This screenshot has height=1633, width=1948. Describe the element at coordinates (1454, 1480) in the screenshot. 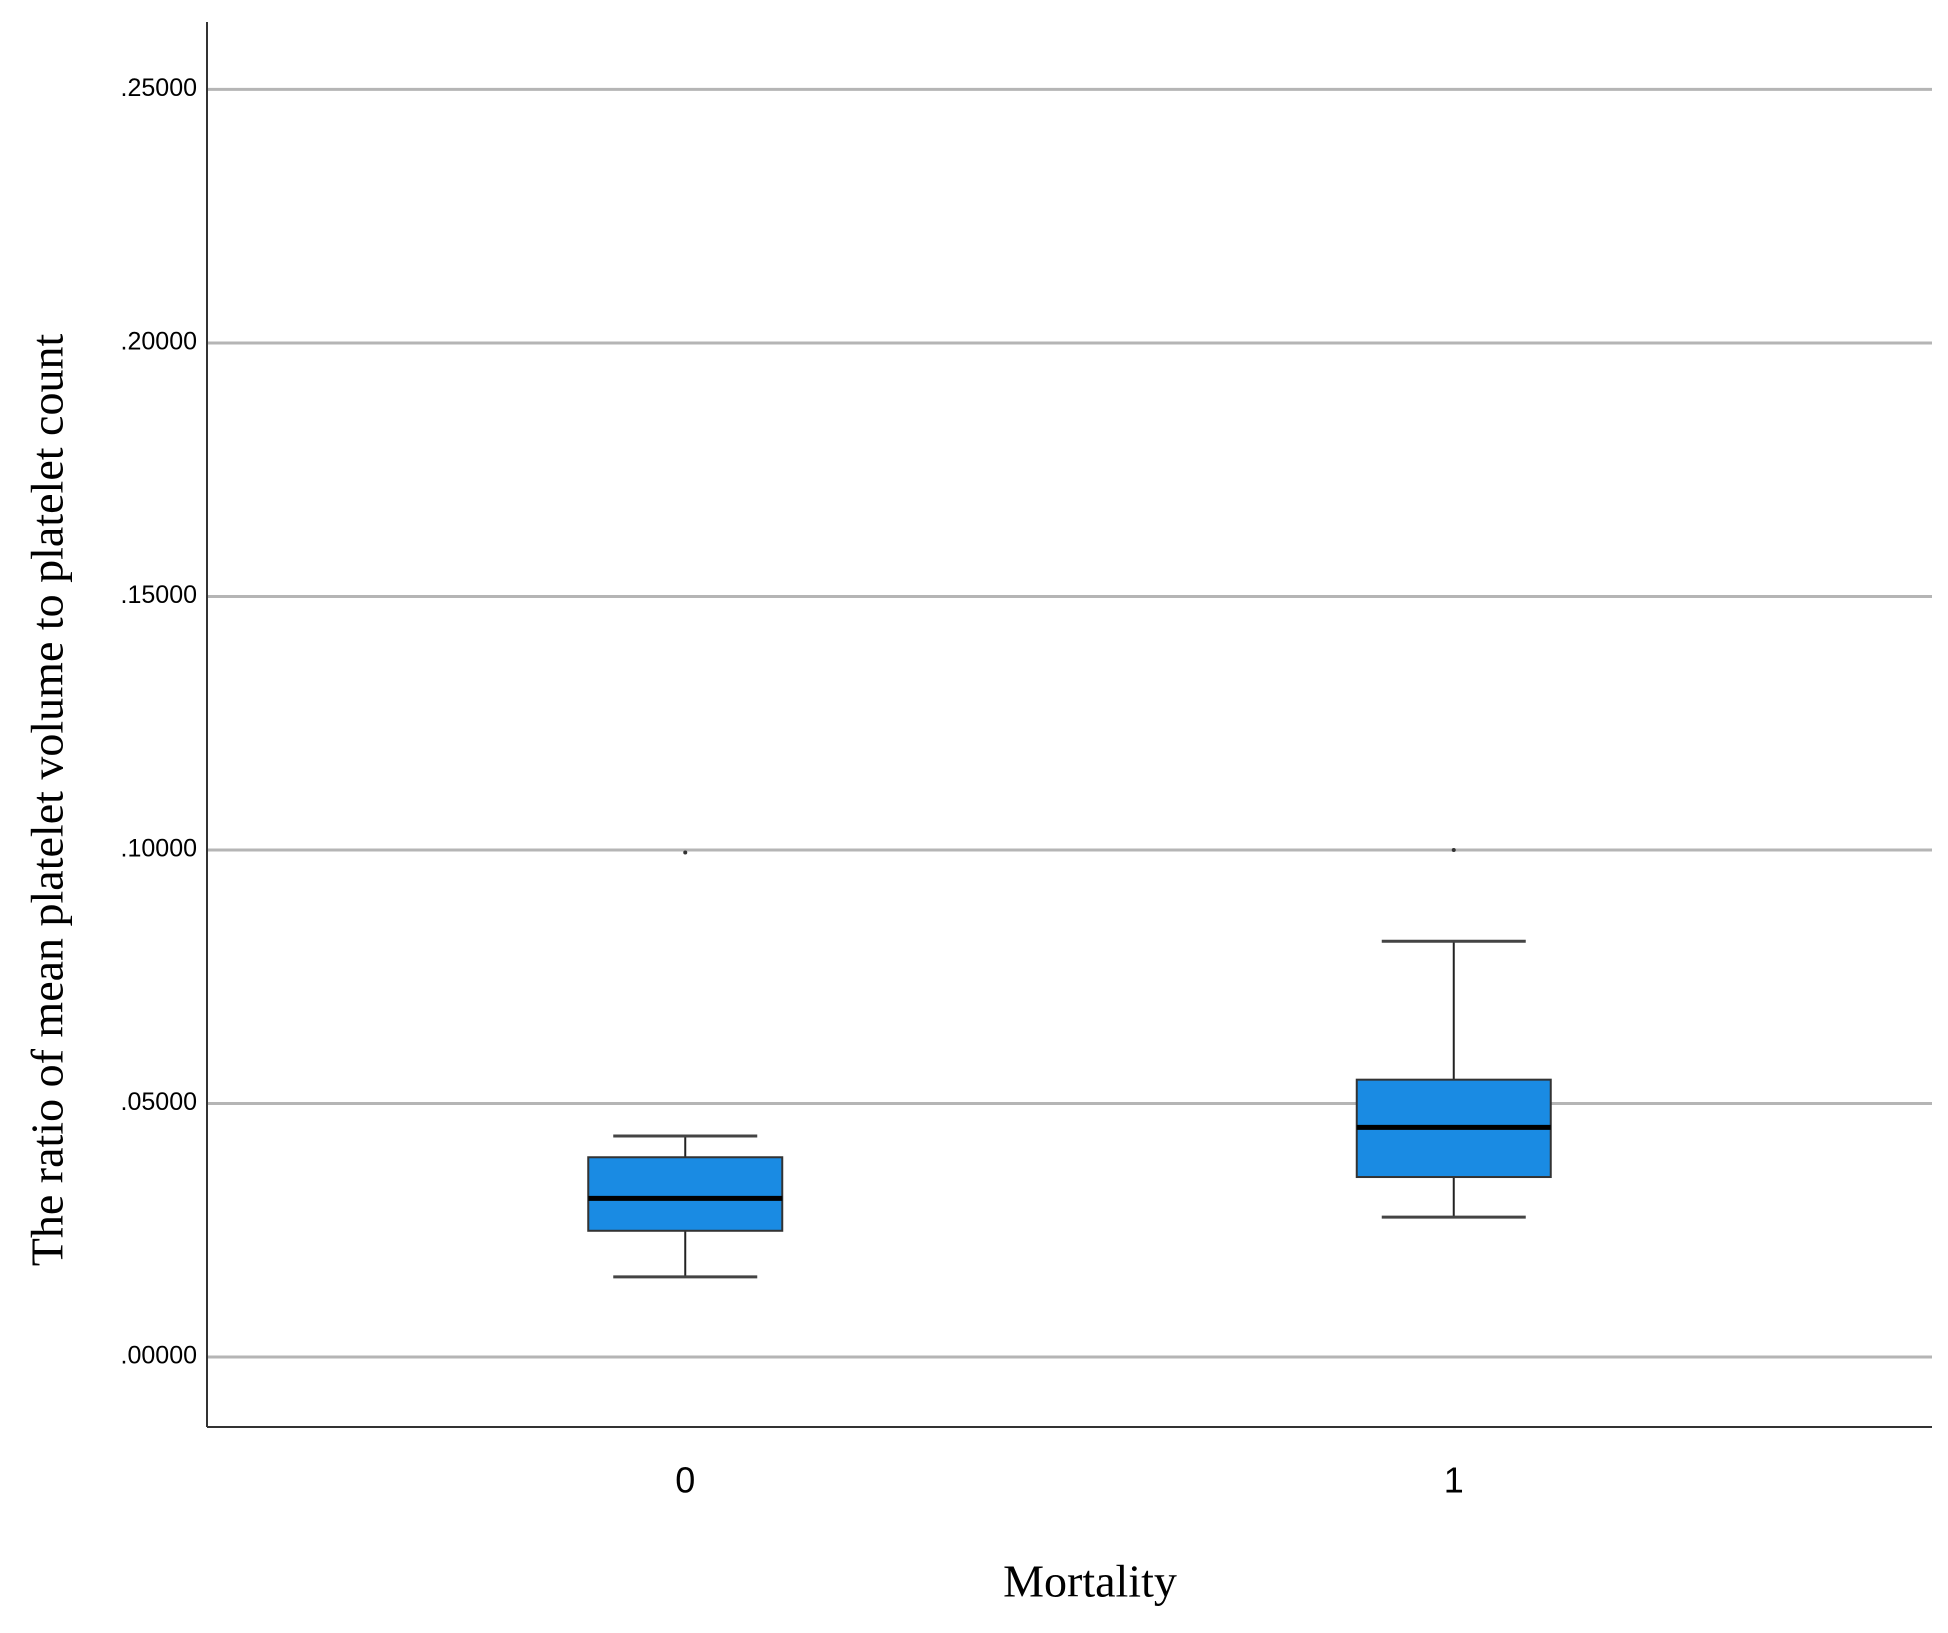

I see `x-tick-label: 1` at that location.